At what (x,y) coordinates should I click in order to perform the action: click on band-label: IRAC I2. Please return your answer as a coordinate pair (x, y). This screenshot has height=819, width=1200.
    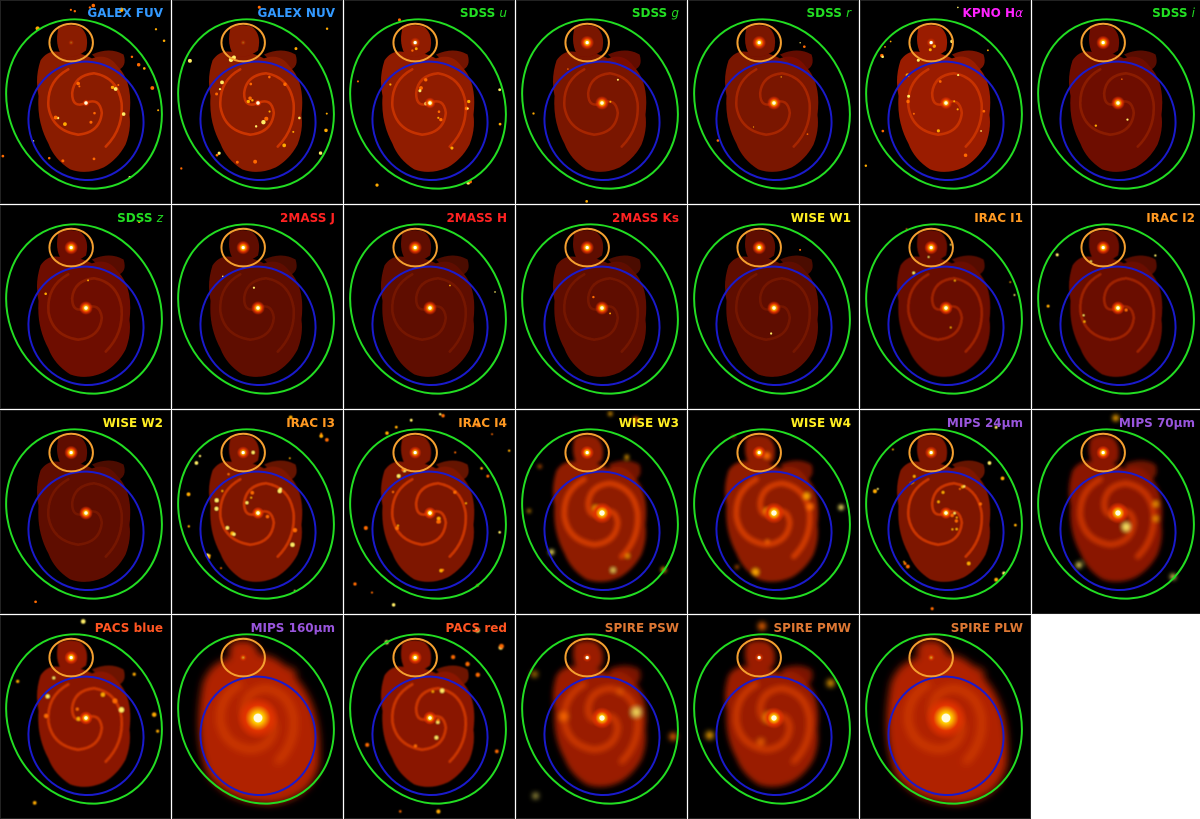
    Looking at the image, I should click on (1170, 218).